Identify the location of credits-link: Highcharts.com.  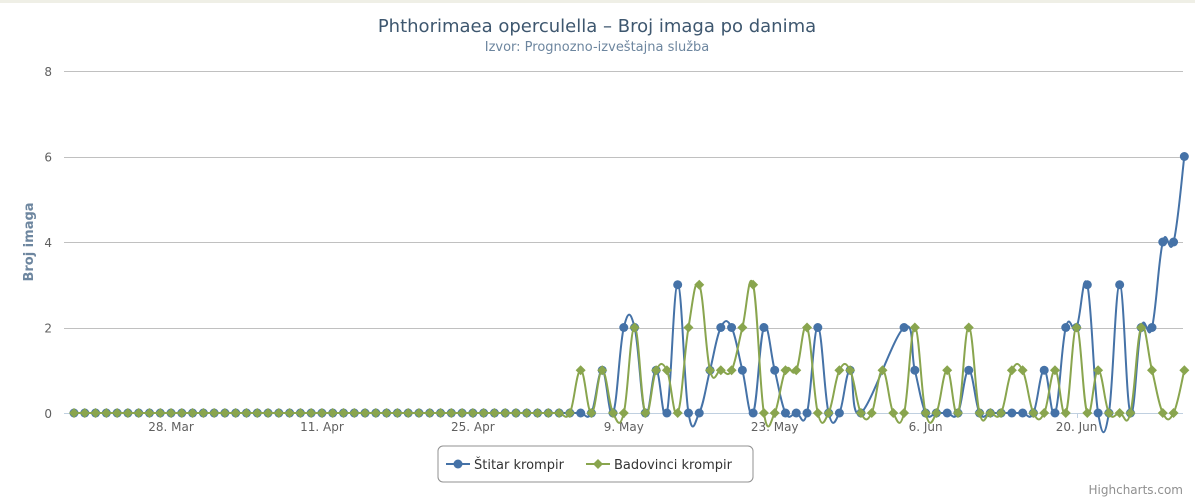
(1136, 490).